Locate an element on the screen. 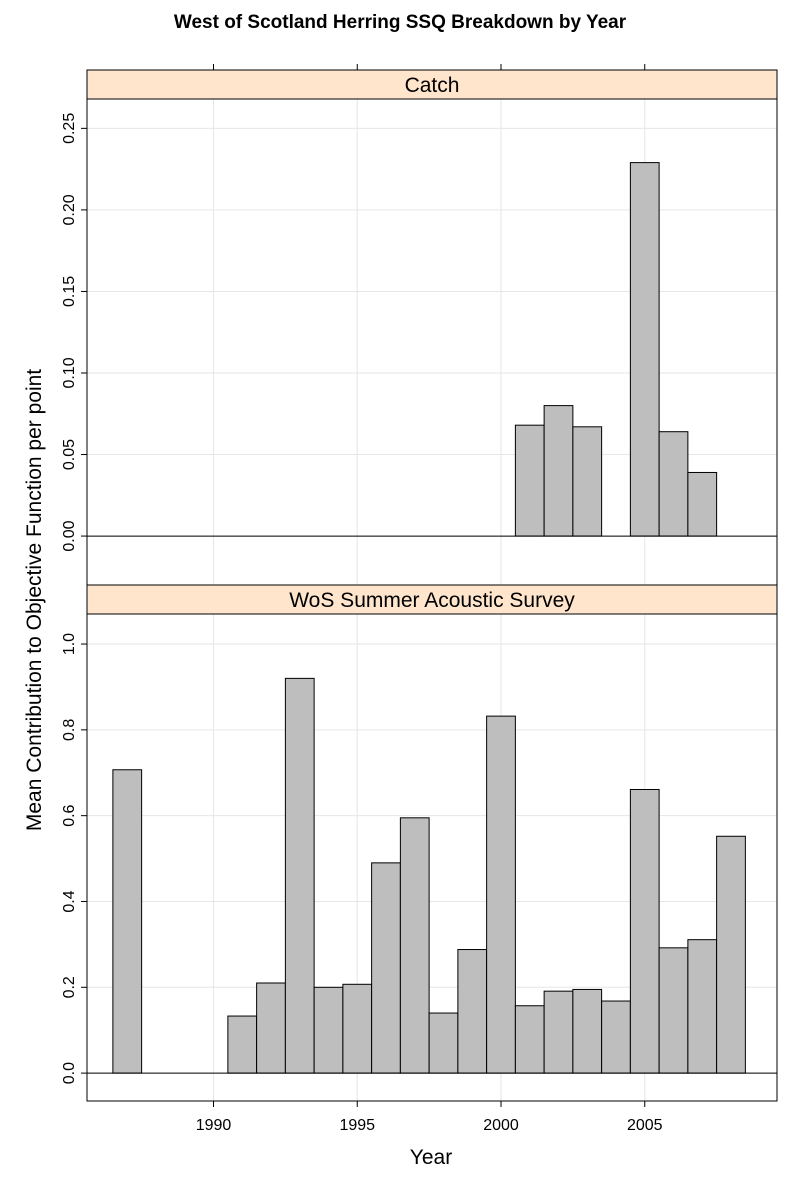 The width and height of the screenshot is (800, 1200). x-tick-label: 1995 is located at coordinates (357, 1125).